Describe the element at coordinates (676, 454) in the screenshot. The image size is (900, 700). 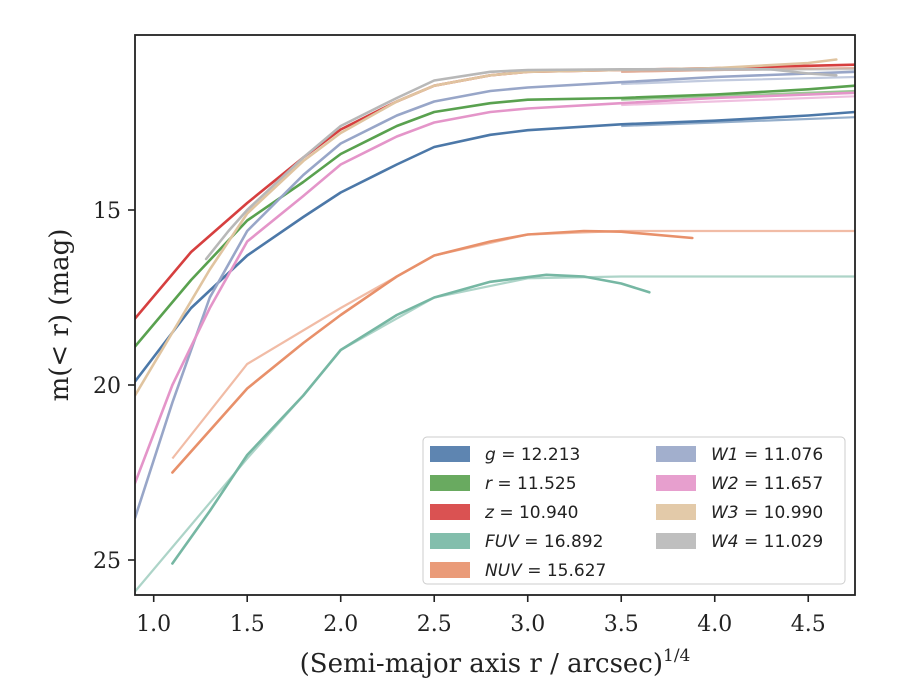
I see `legend-swatch-w1` at that location.